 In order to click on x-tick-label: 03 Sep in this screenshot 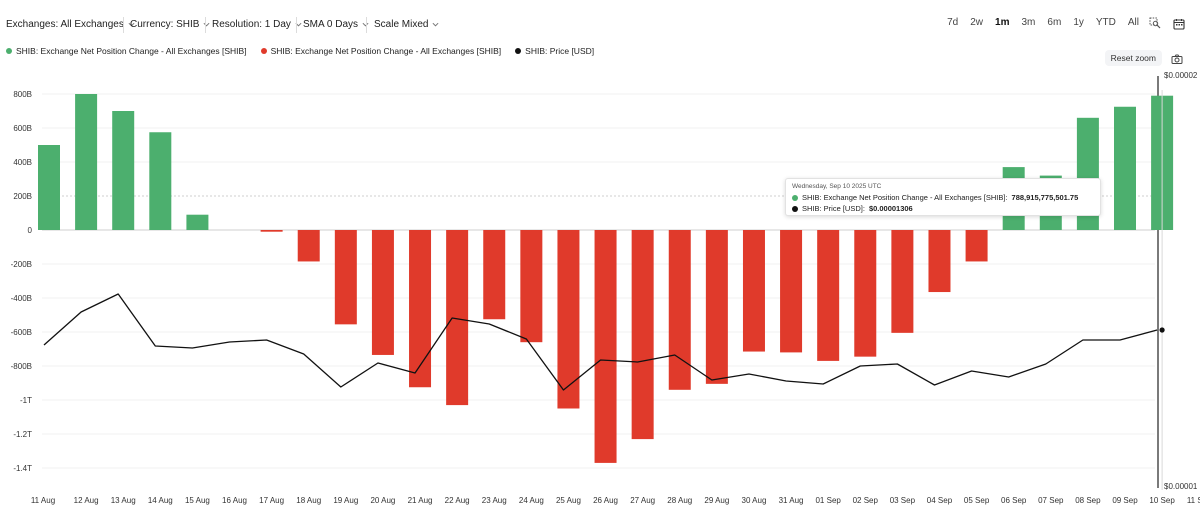, I will do `click(903, 500)`.